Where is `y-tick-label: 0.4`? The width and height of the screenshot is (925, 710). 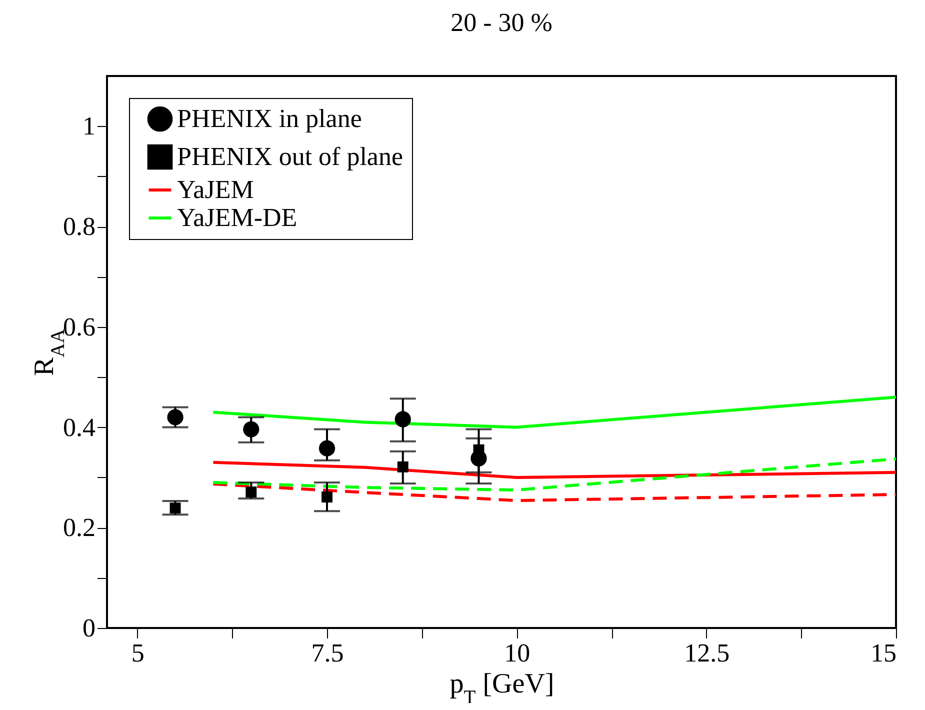
y-tick-label: 0.4 is located at coordinates (79, 427).